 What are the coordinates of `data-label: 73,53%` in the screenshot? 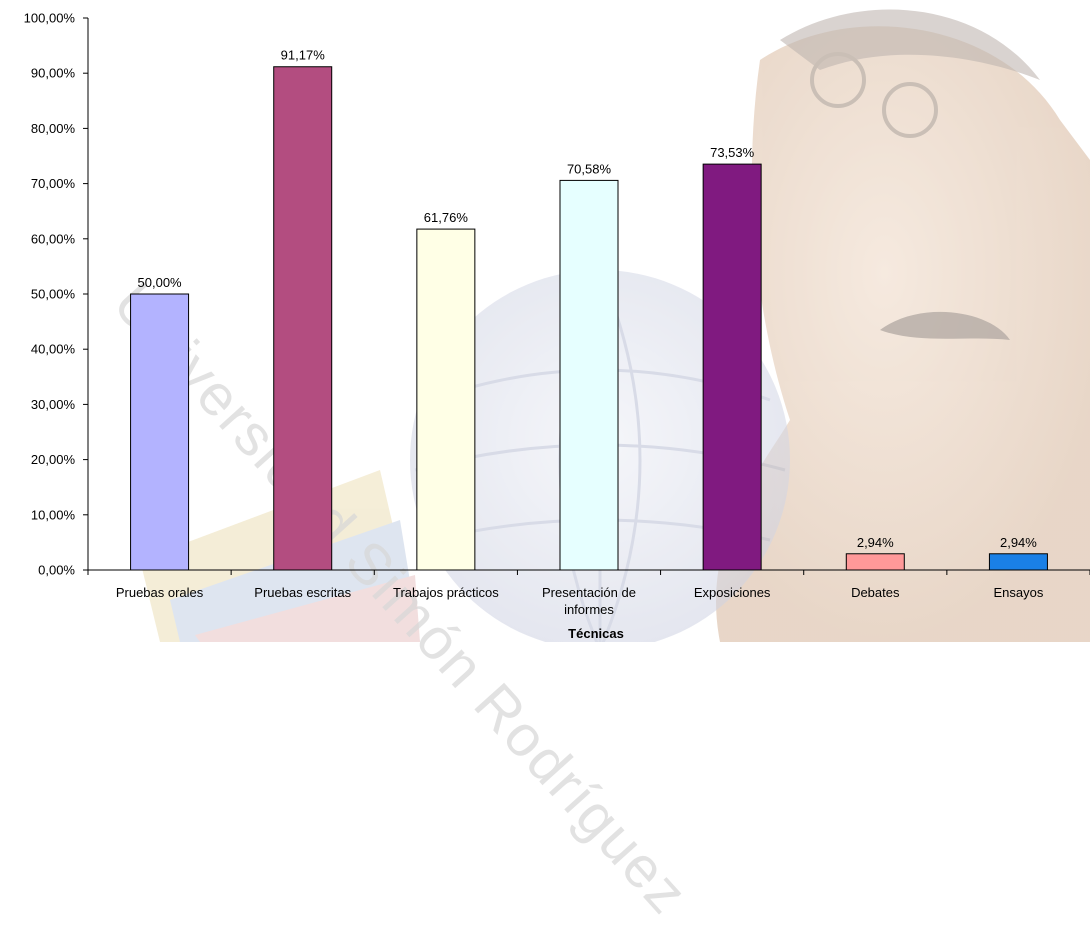 It's located at (732, 152).